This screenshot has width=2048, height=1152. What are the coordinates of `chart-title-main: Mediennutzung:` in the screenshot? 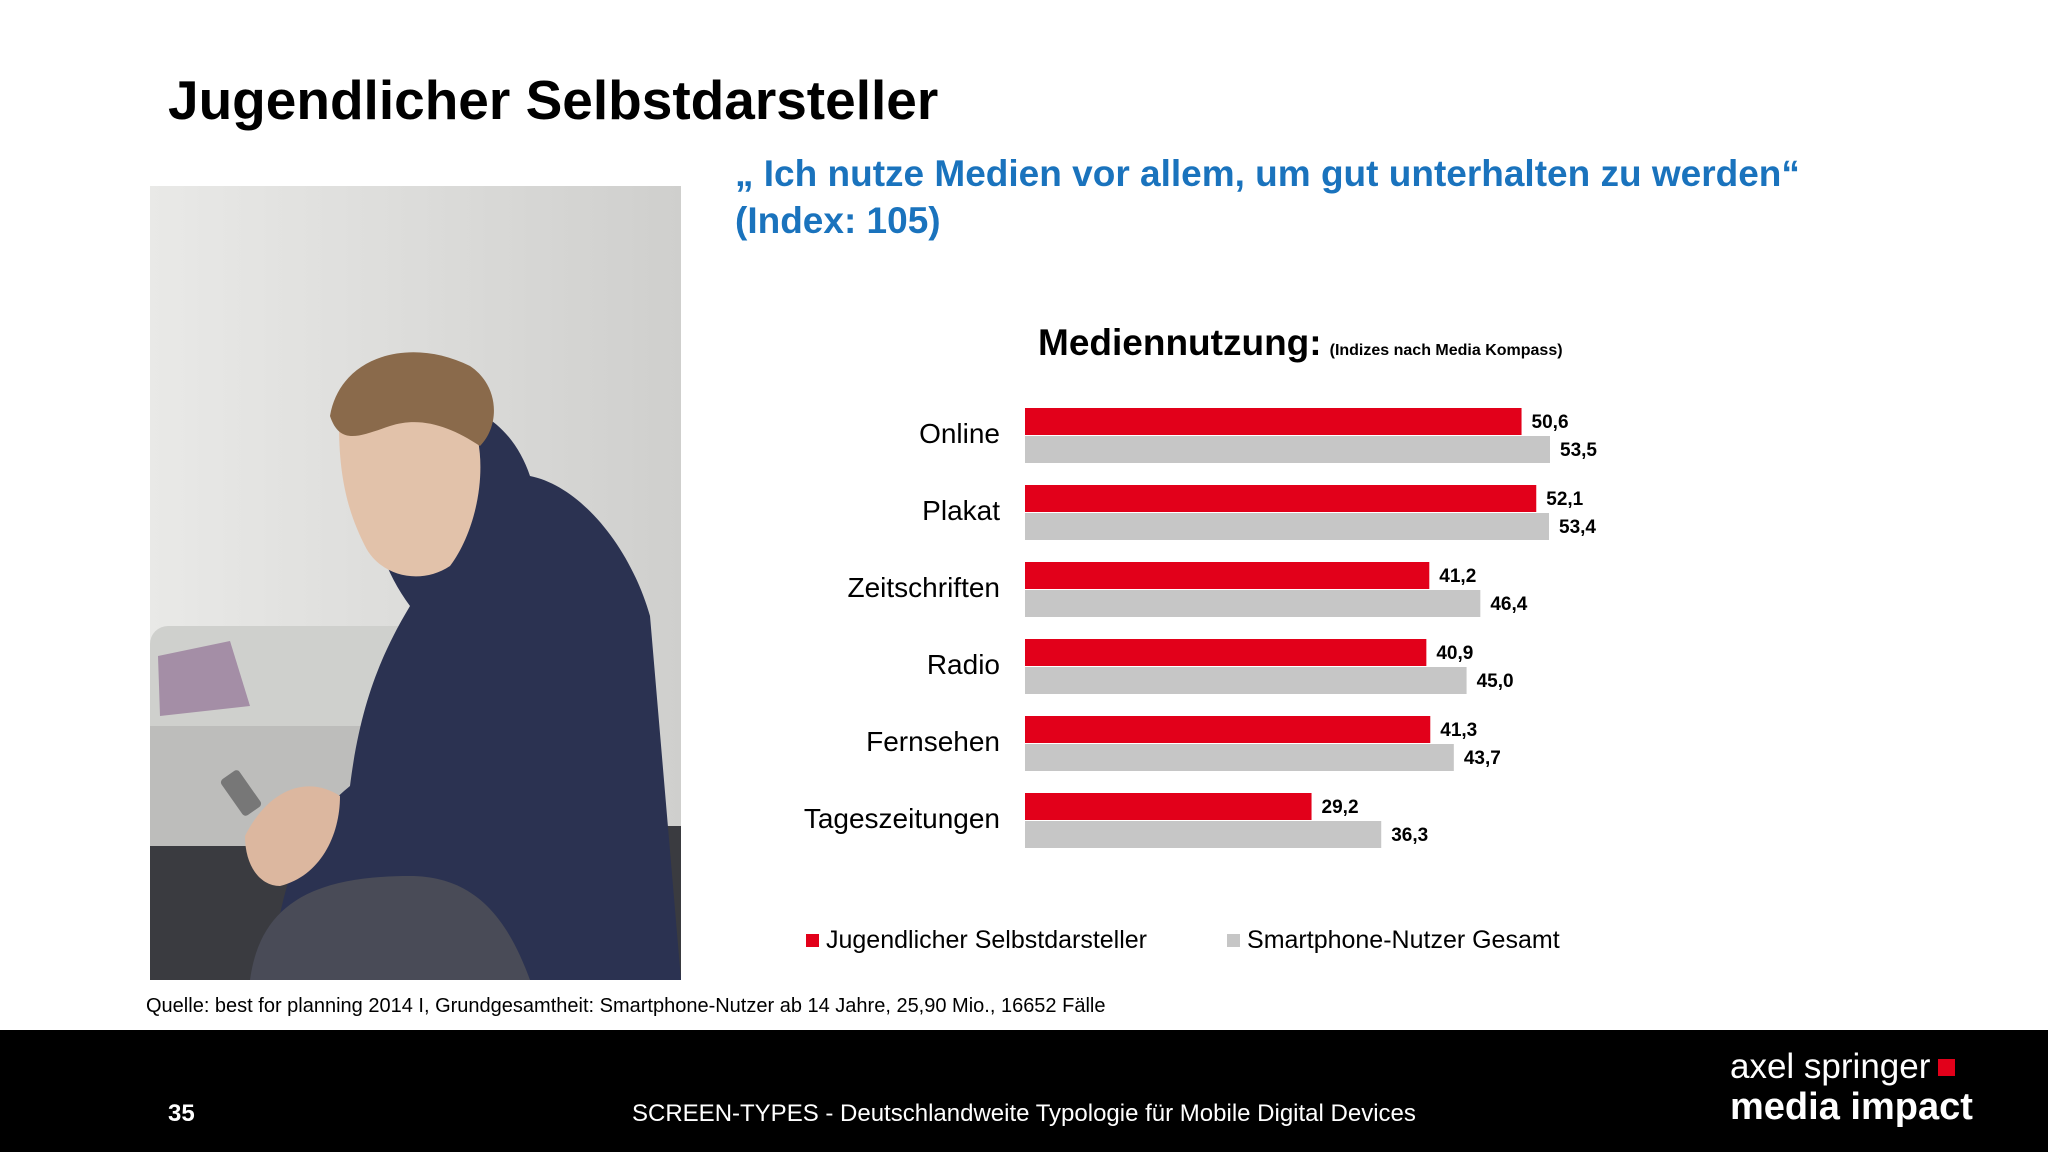 It's located at (1180, 342).